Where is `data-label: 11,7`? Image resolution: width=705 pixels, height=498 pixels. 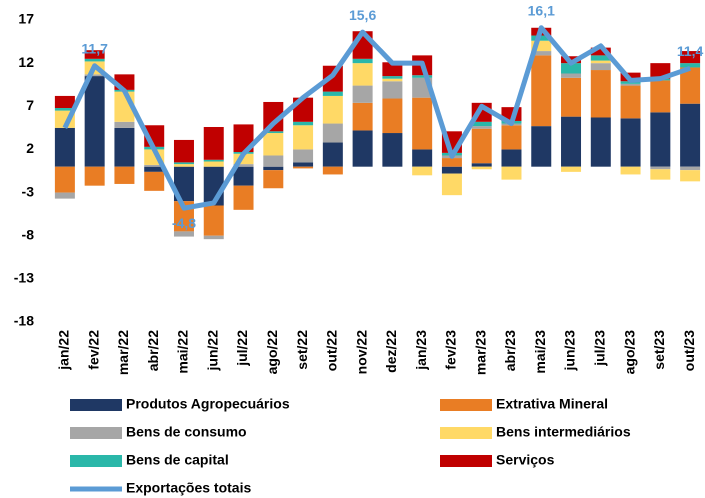
data-label: 11,7 is located at coordinates (94, 48).